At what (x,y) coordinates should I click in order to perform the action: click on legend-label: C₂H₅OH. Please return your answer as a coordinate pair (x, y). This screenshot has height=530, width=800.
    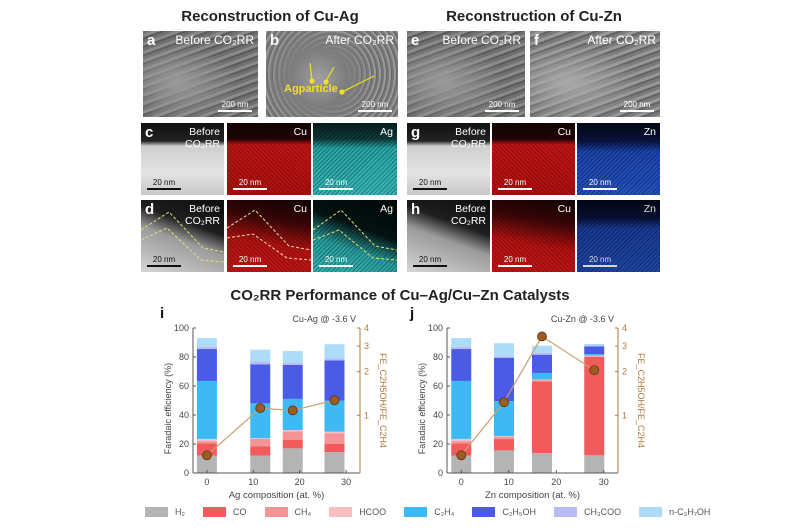
    Looking at the image, I should click on (519, 512).